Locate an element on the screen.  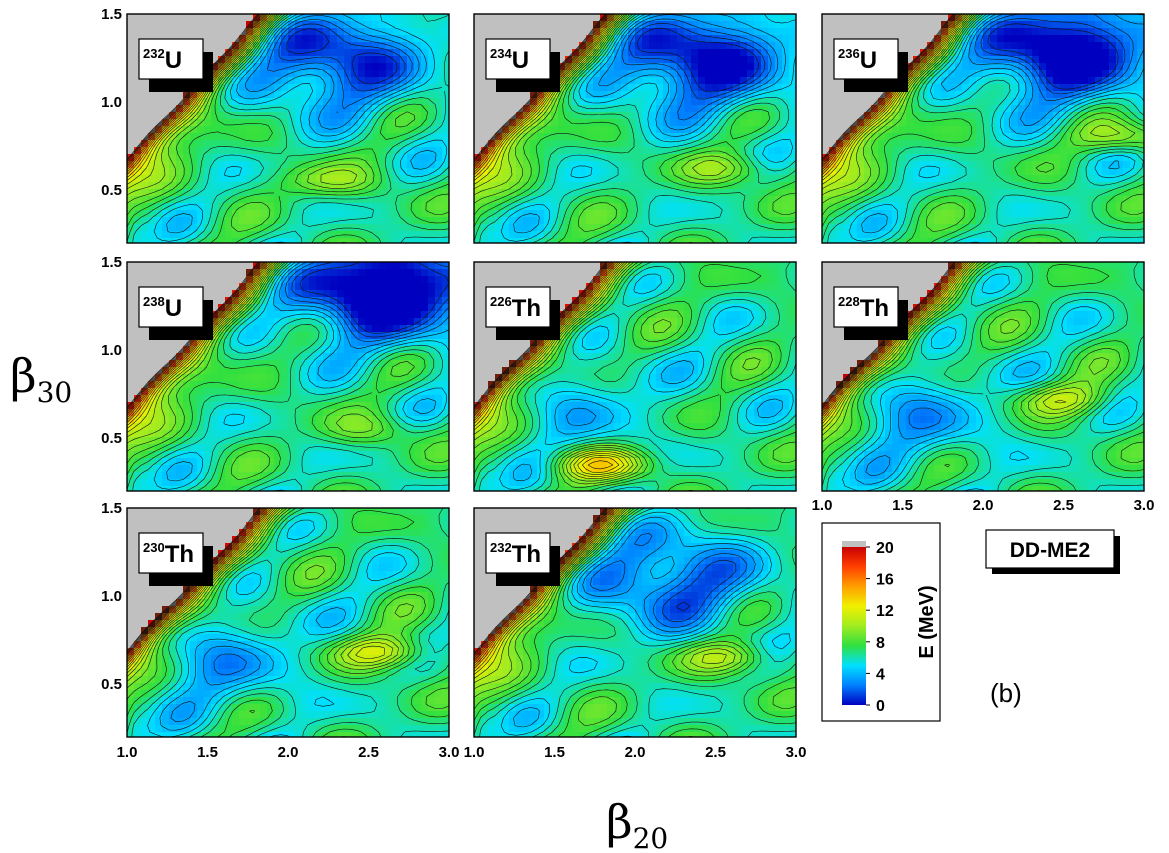
contour-lines is located at coordinates (983, 128).